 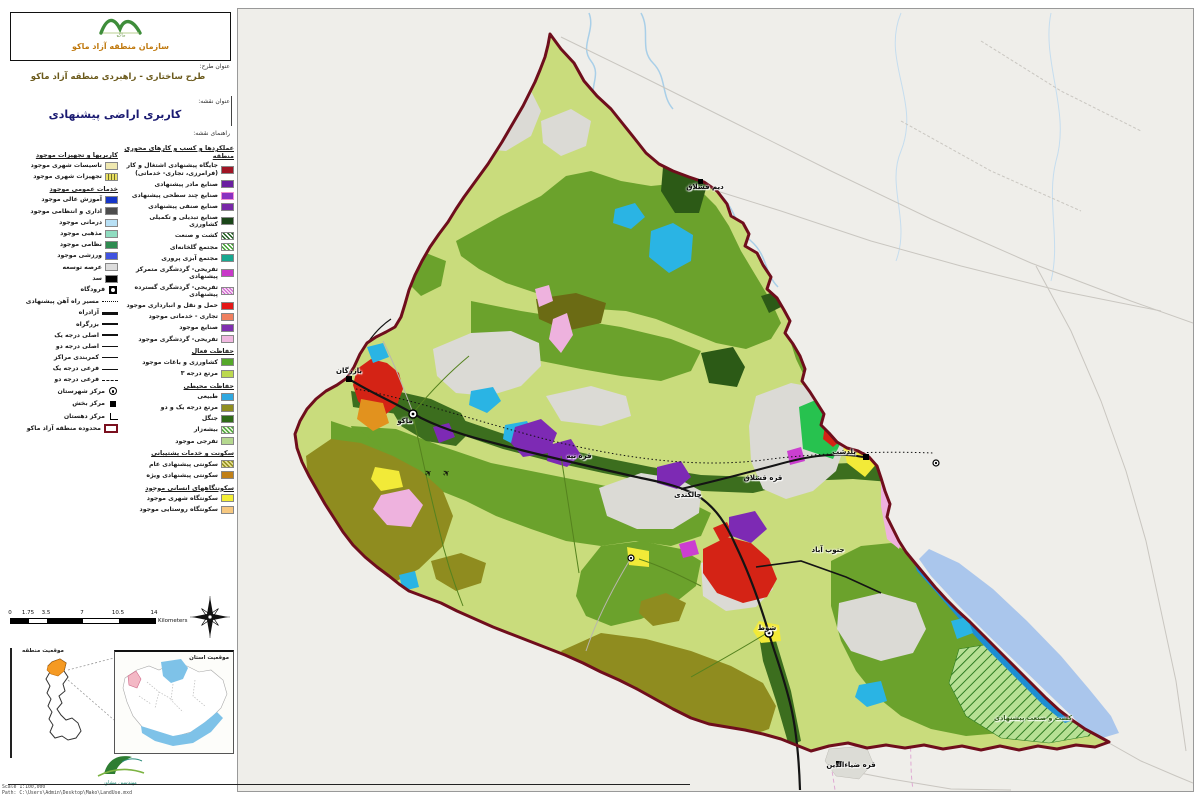 I want to click on legend-item: صنایع چند سطحی پیشنهادی, so click(x=177, y=195).